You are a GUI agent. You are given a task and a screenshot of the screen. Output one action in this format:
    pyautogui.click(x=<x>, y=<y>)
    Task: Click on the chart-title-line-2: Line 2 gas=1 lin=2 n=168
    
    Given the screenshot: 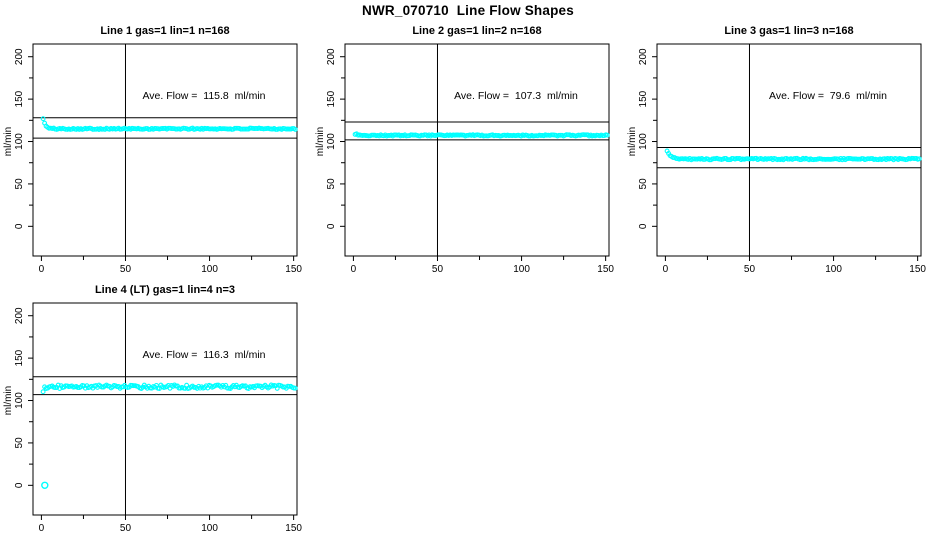 What is the action you would take?
    pyautogui.click(x=477, y=31)
    